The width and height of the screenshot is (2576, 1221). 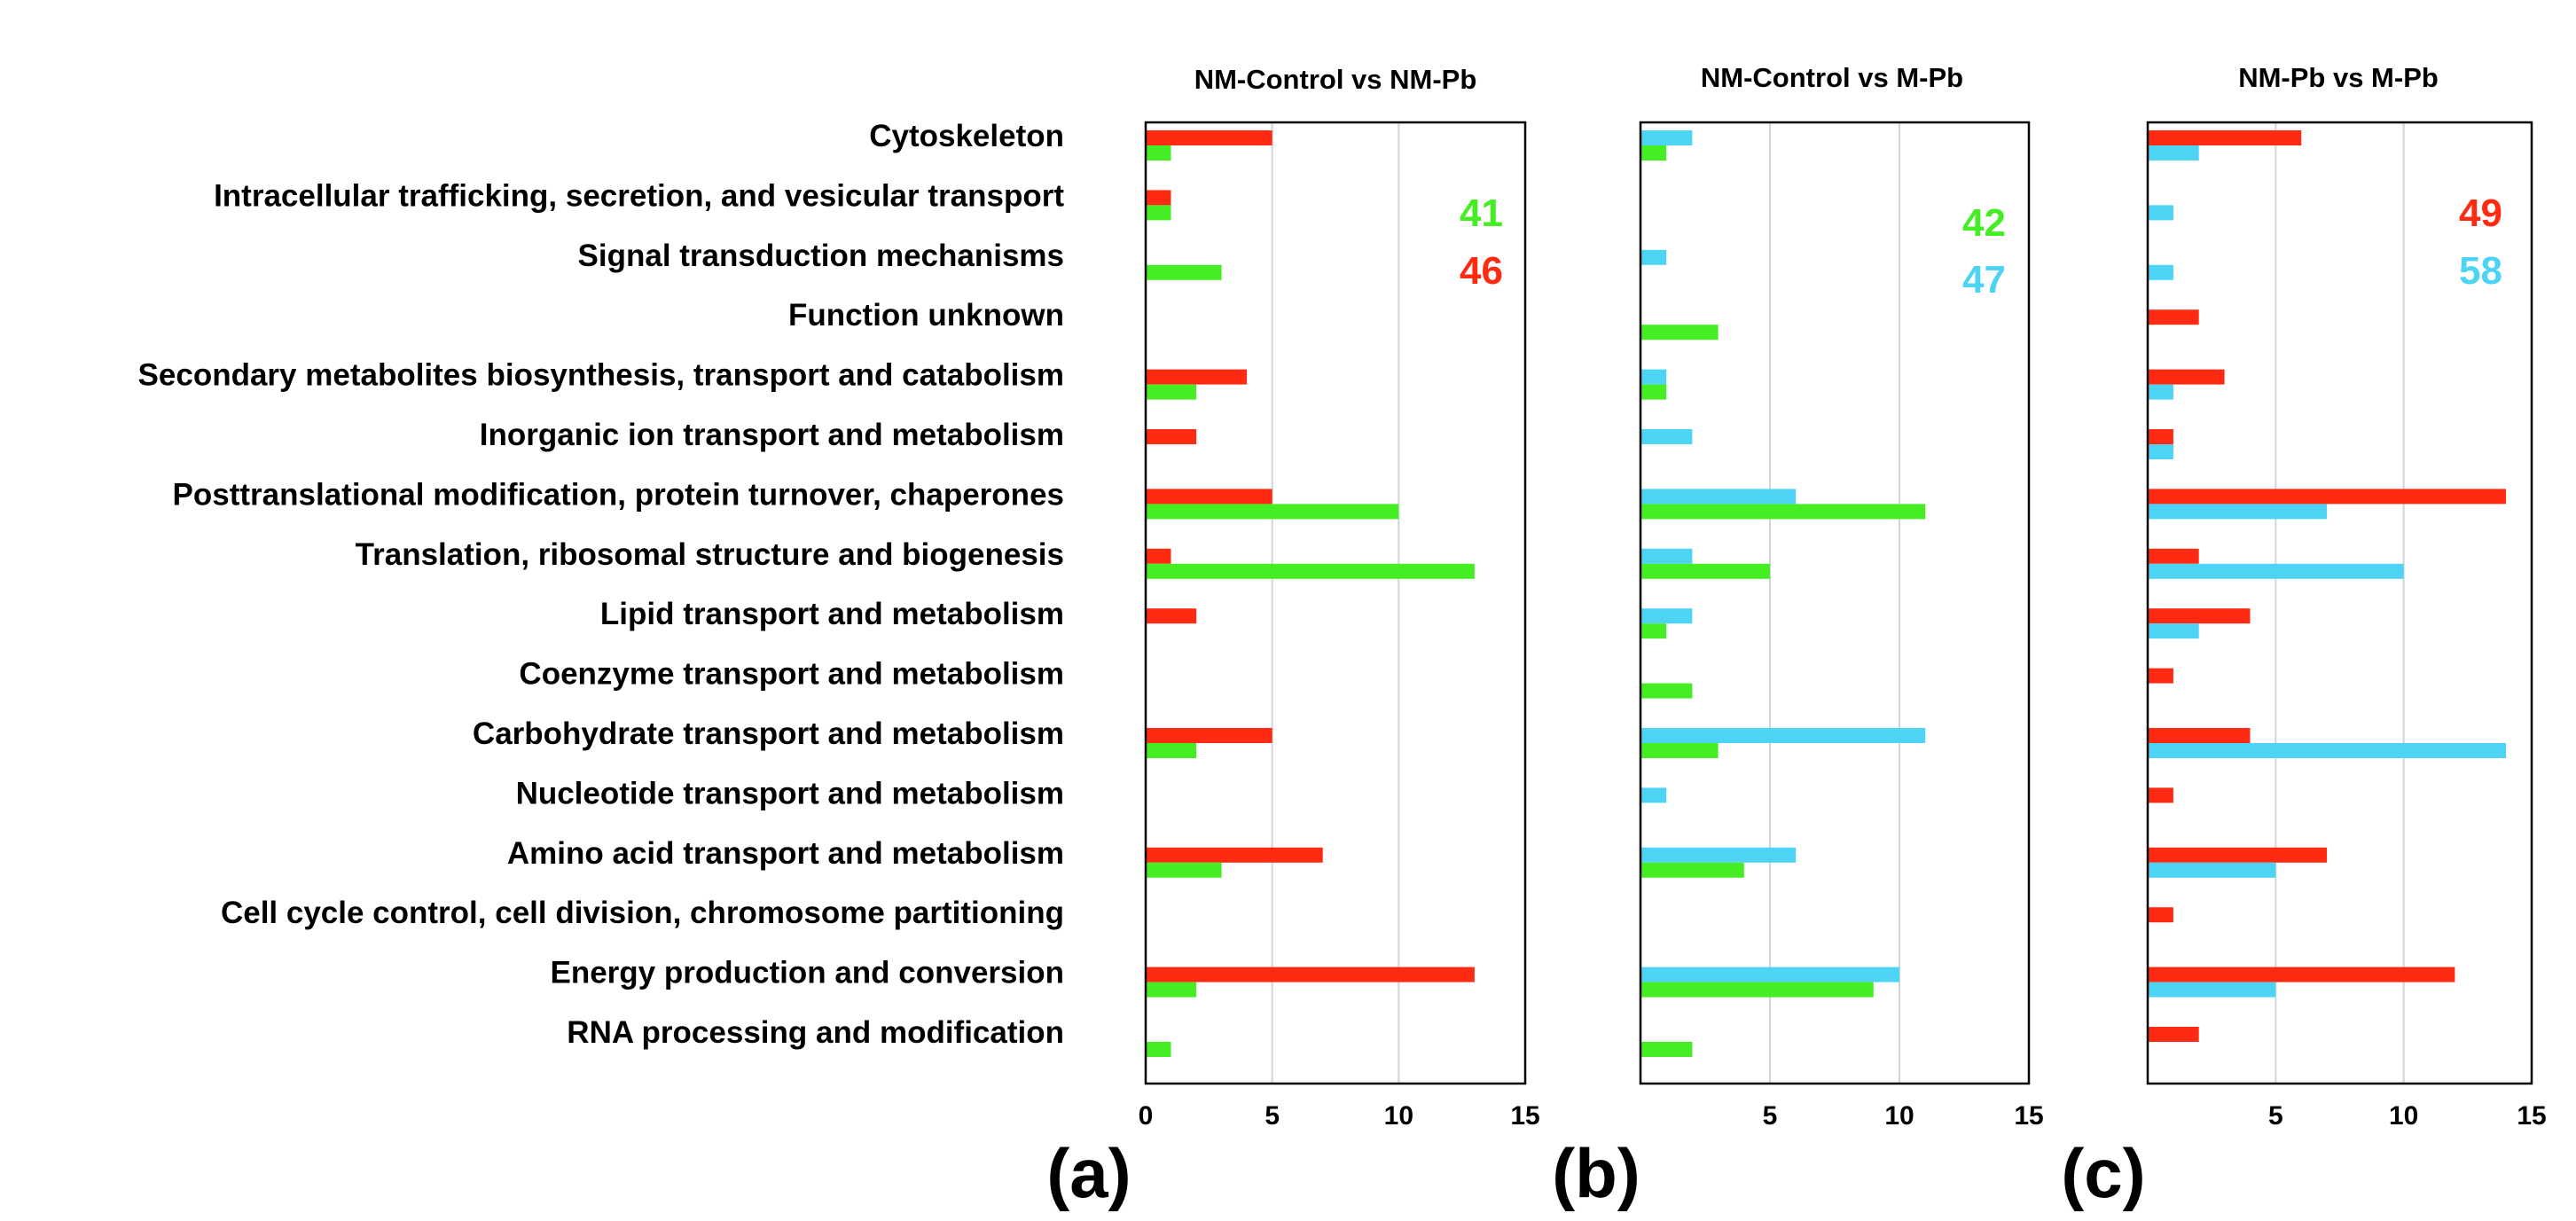 I want to click on count-annotation: 42, so click(x=1984, y=223).